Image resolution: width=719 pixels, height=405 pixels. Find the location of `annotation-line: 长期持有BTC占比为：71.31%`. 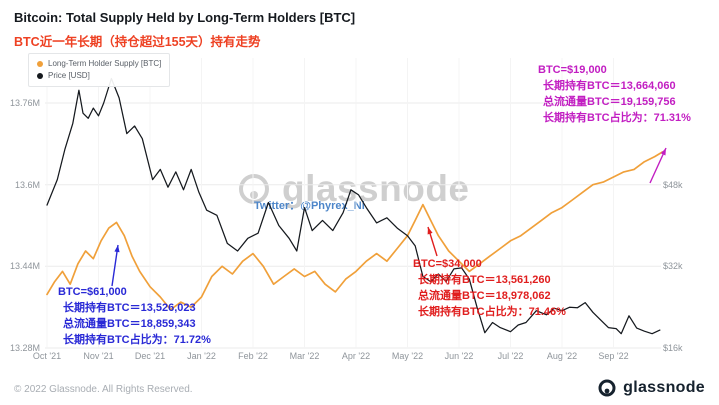

annotation-line: 长期持有BTC占比为：71.31% is located at coordinates (617, 118).